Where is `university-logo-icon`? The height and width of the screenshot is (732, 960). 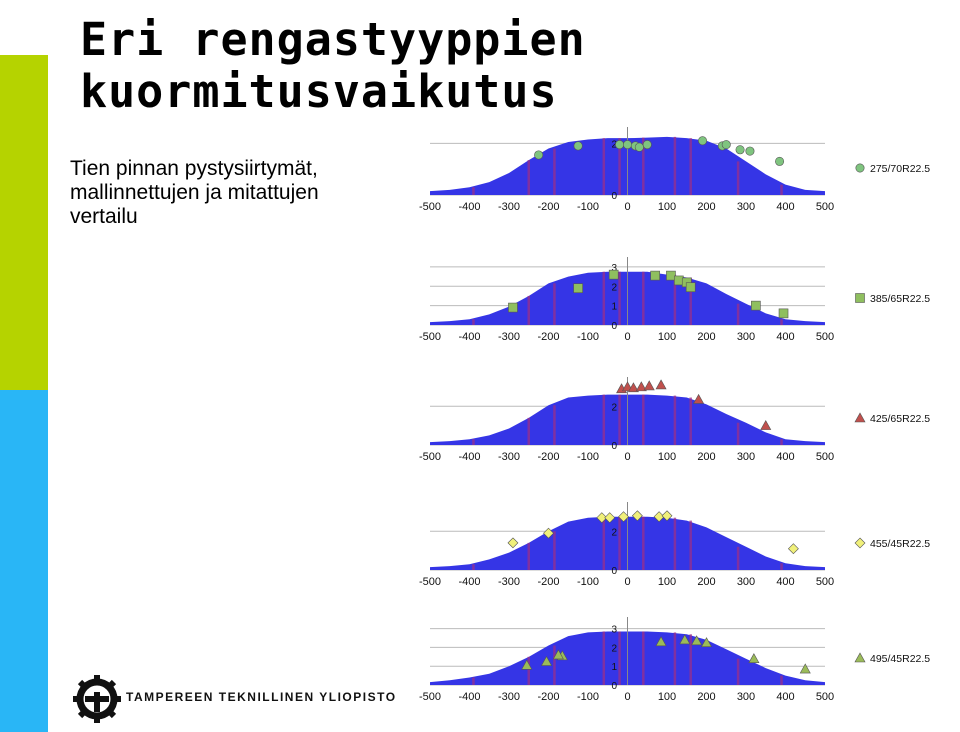 university-logo-icon is located at coordinates (97, 699).